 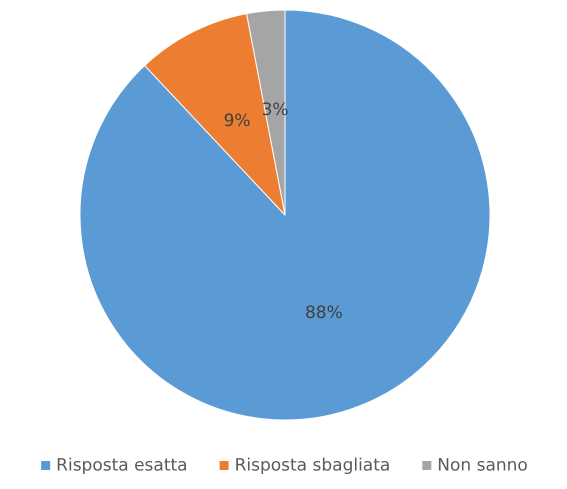 What do you see at coordinates (323, 313) in the screenshot?
I see `data-label: 88%` at bounding box center [323, 313].